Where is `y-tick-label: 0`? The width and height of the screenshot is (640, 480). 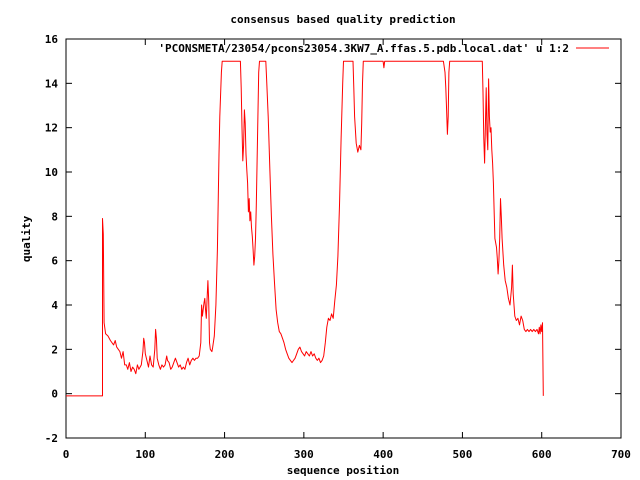 y-tick-label: 0 is located at coordinates (54, 394).